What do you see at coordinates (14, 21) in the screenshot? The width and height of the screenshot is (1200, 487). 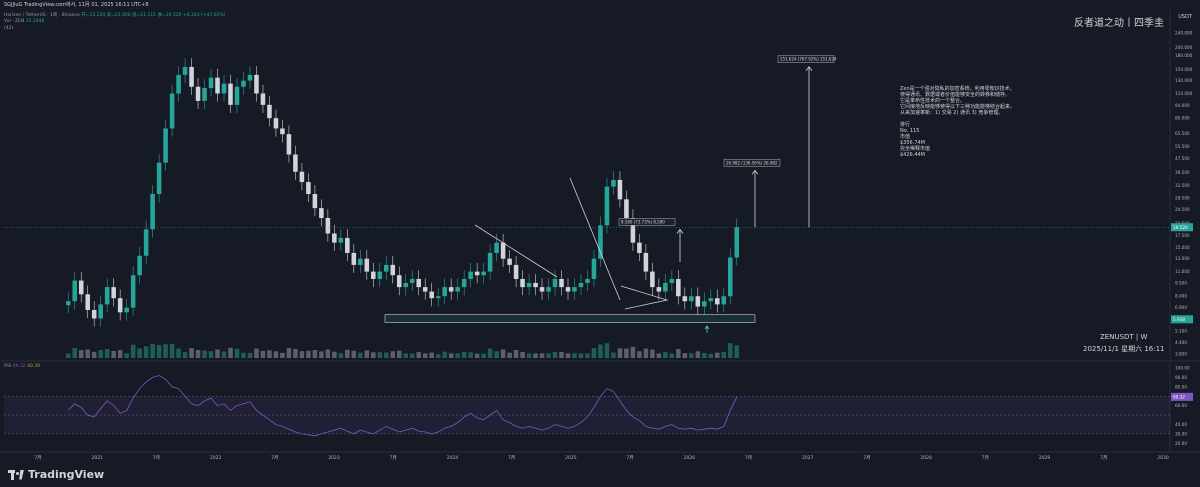 I see `volume-label: Vol · ZEN` at bounding box center [14, 21].